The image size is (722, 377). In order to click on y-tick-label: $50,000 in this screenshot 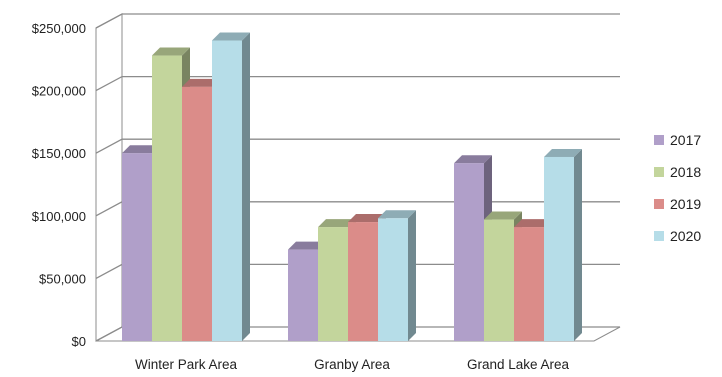, I will do `click(62, 278)`.